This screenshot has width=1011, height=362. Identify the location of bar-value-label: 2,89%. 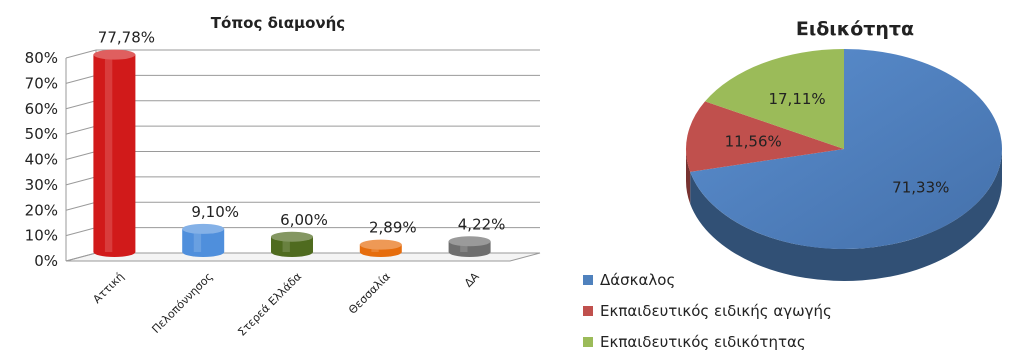
(393, 228).